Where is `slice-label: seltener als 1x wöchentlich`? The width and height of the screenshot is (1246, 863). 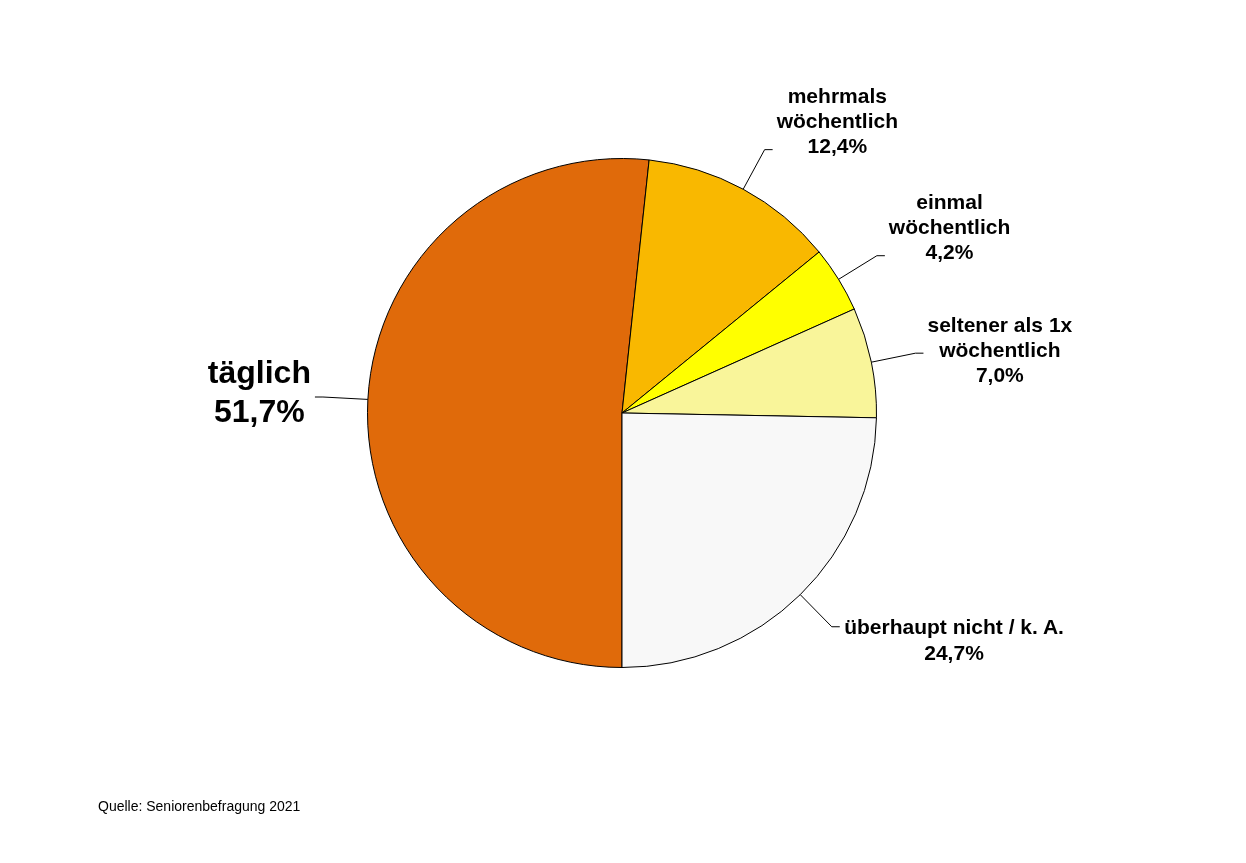
slice-label: seltener als 1x wöchentlich is located at coordinates (1000, 336).